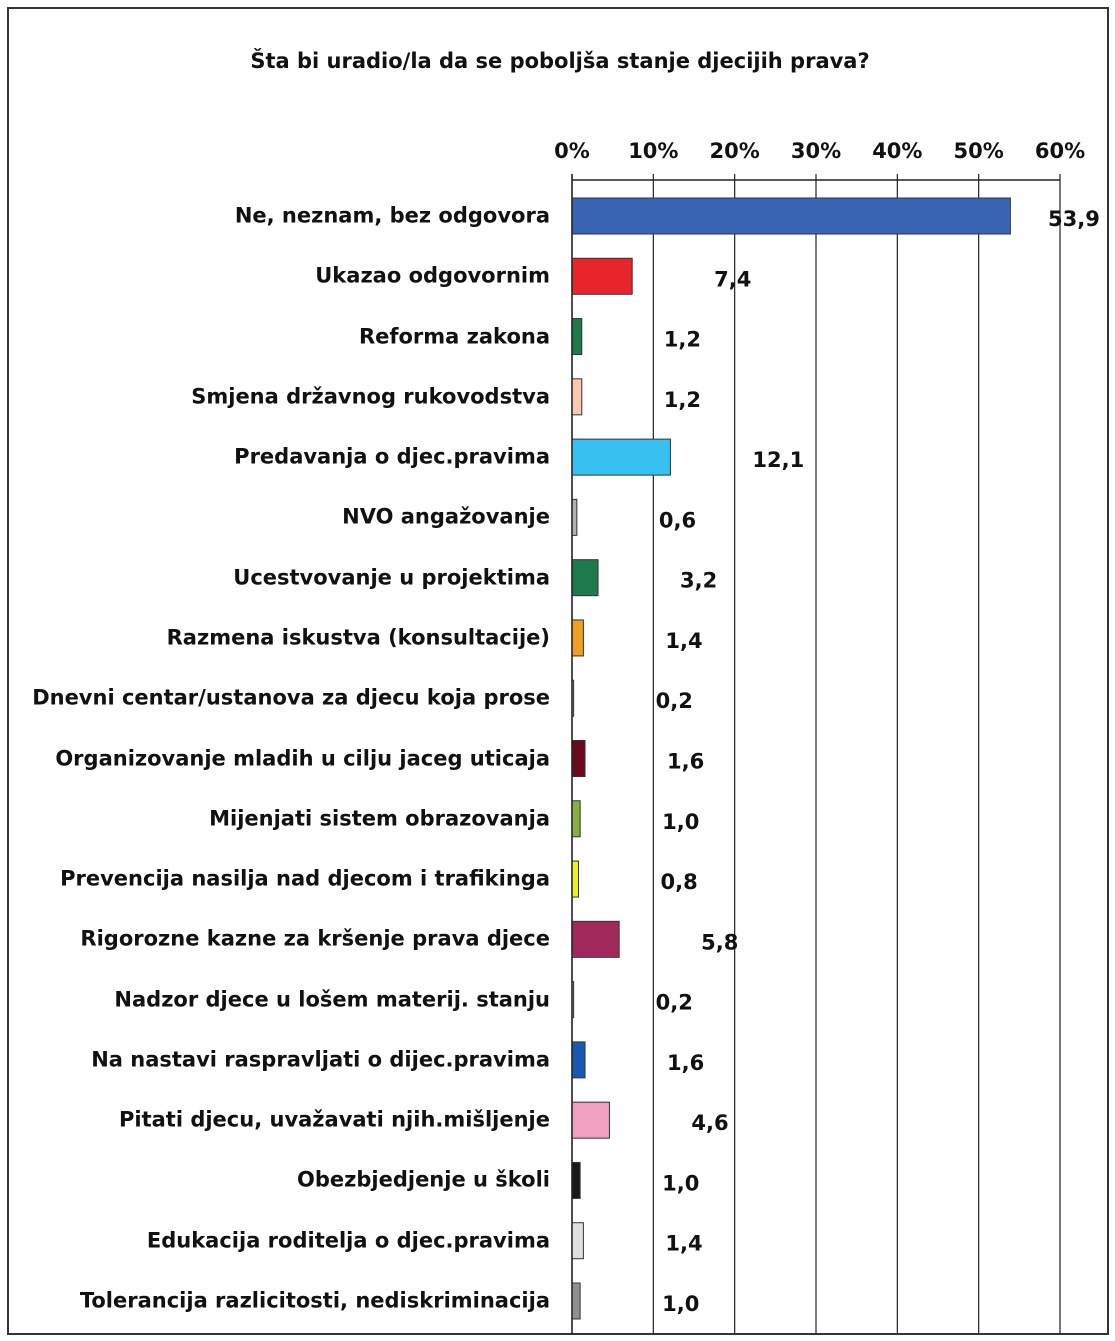 The width and height of the screenshot is (1115, 1341). I want to click on y-tick-label: Reforma zakona, so click(454, 336).